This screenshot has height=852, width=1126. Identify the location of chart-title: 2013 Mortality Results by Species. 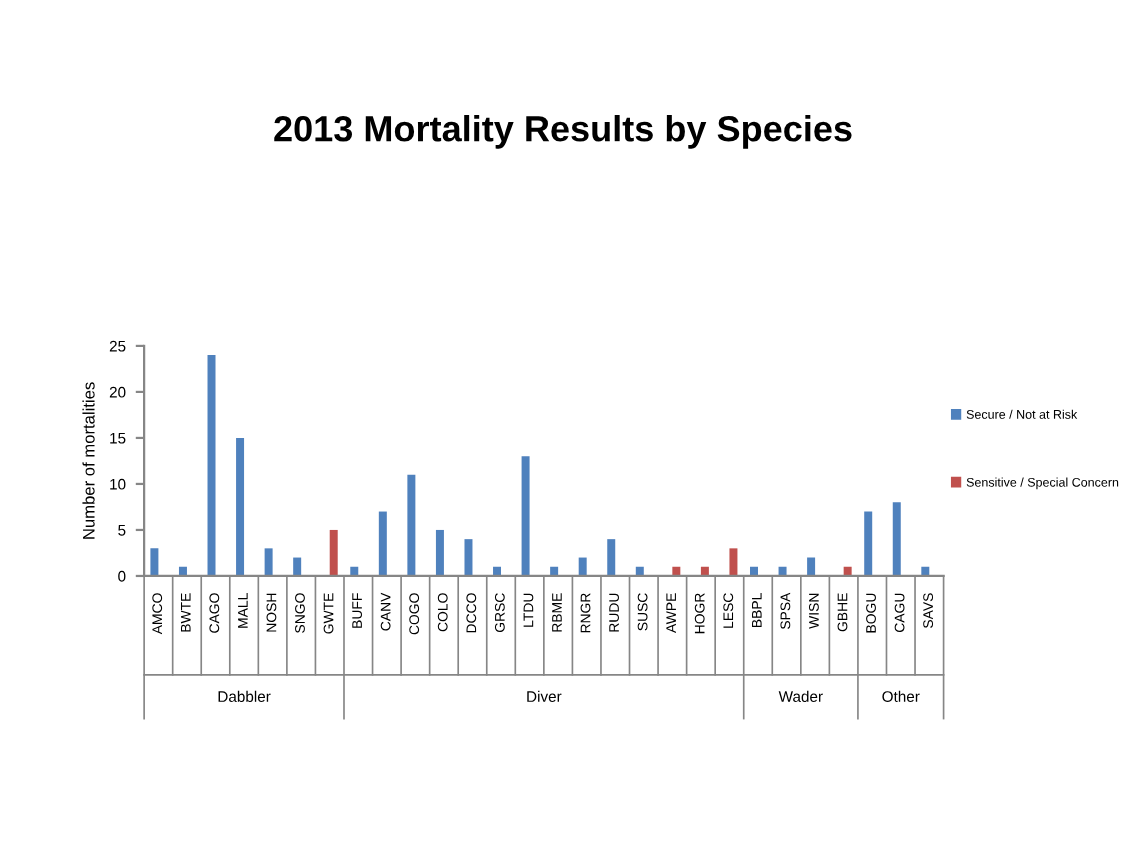
(563, 132).